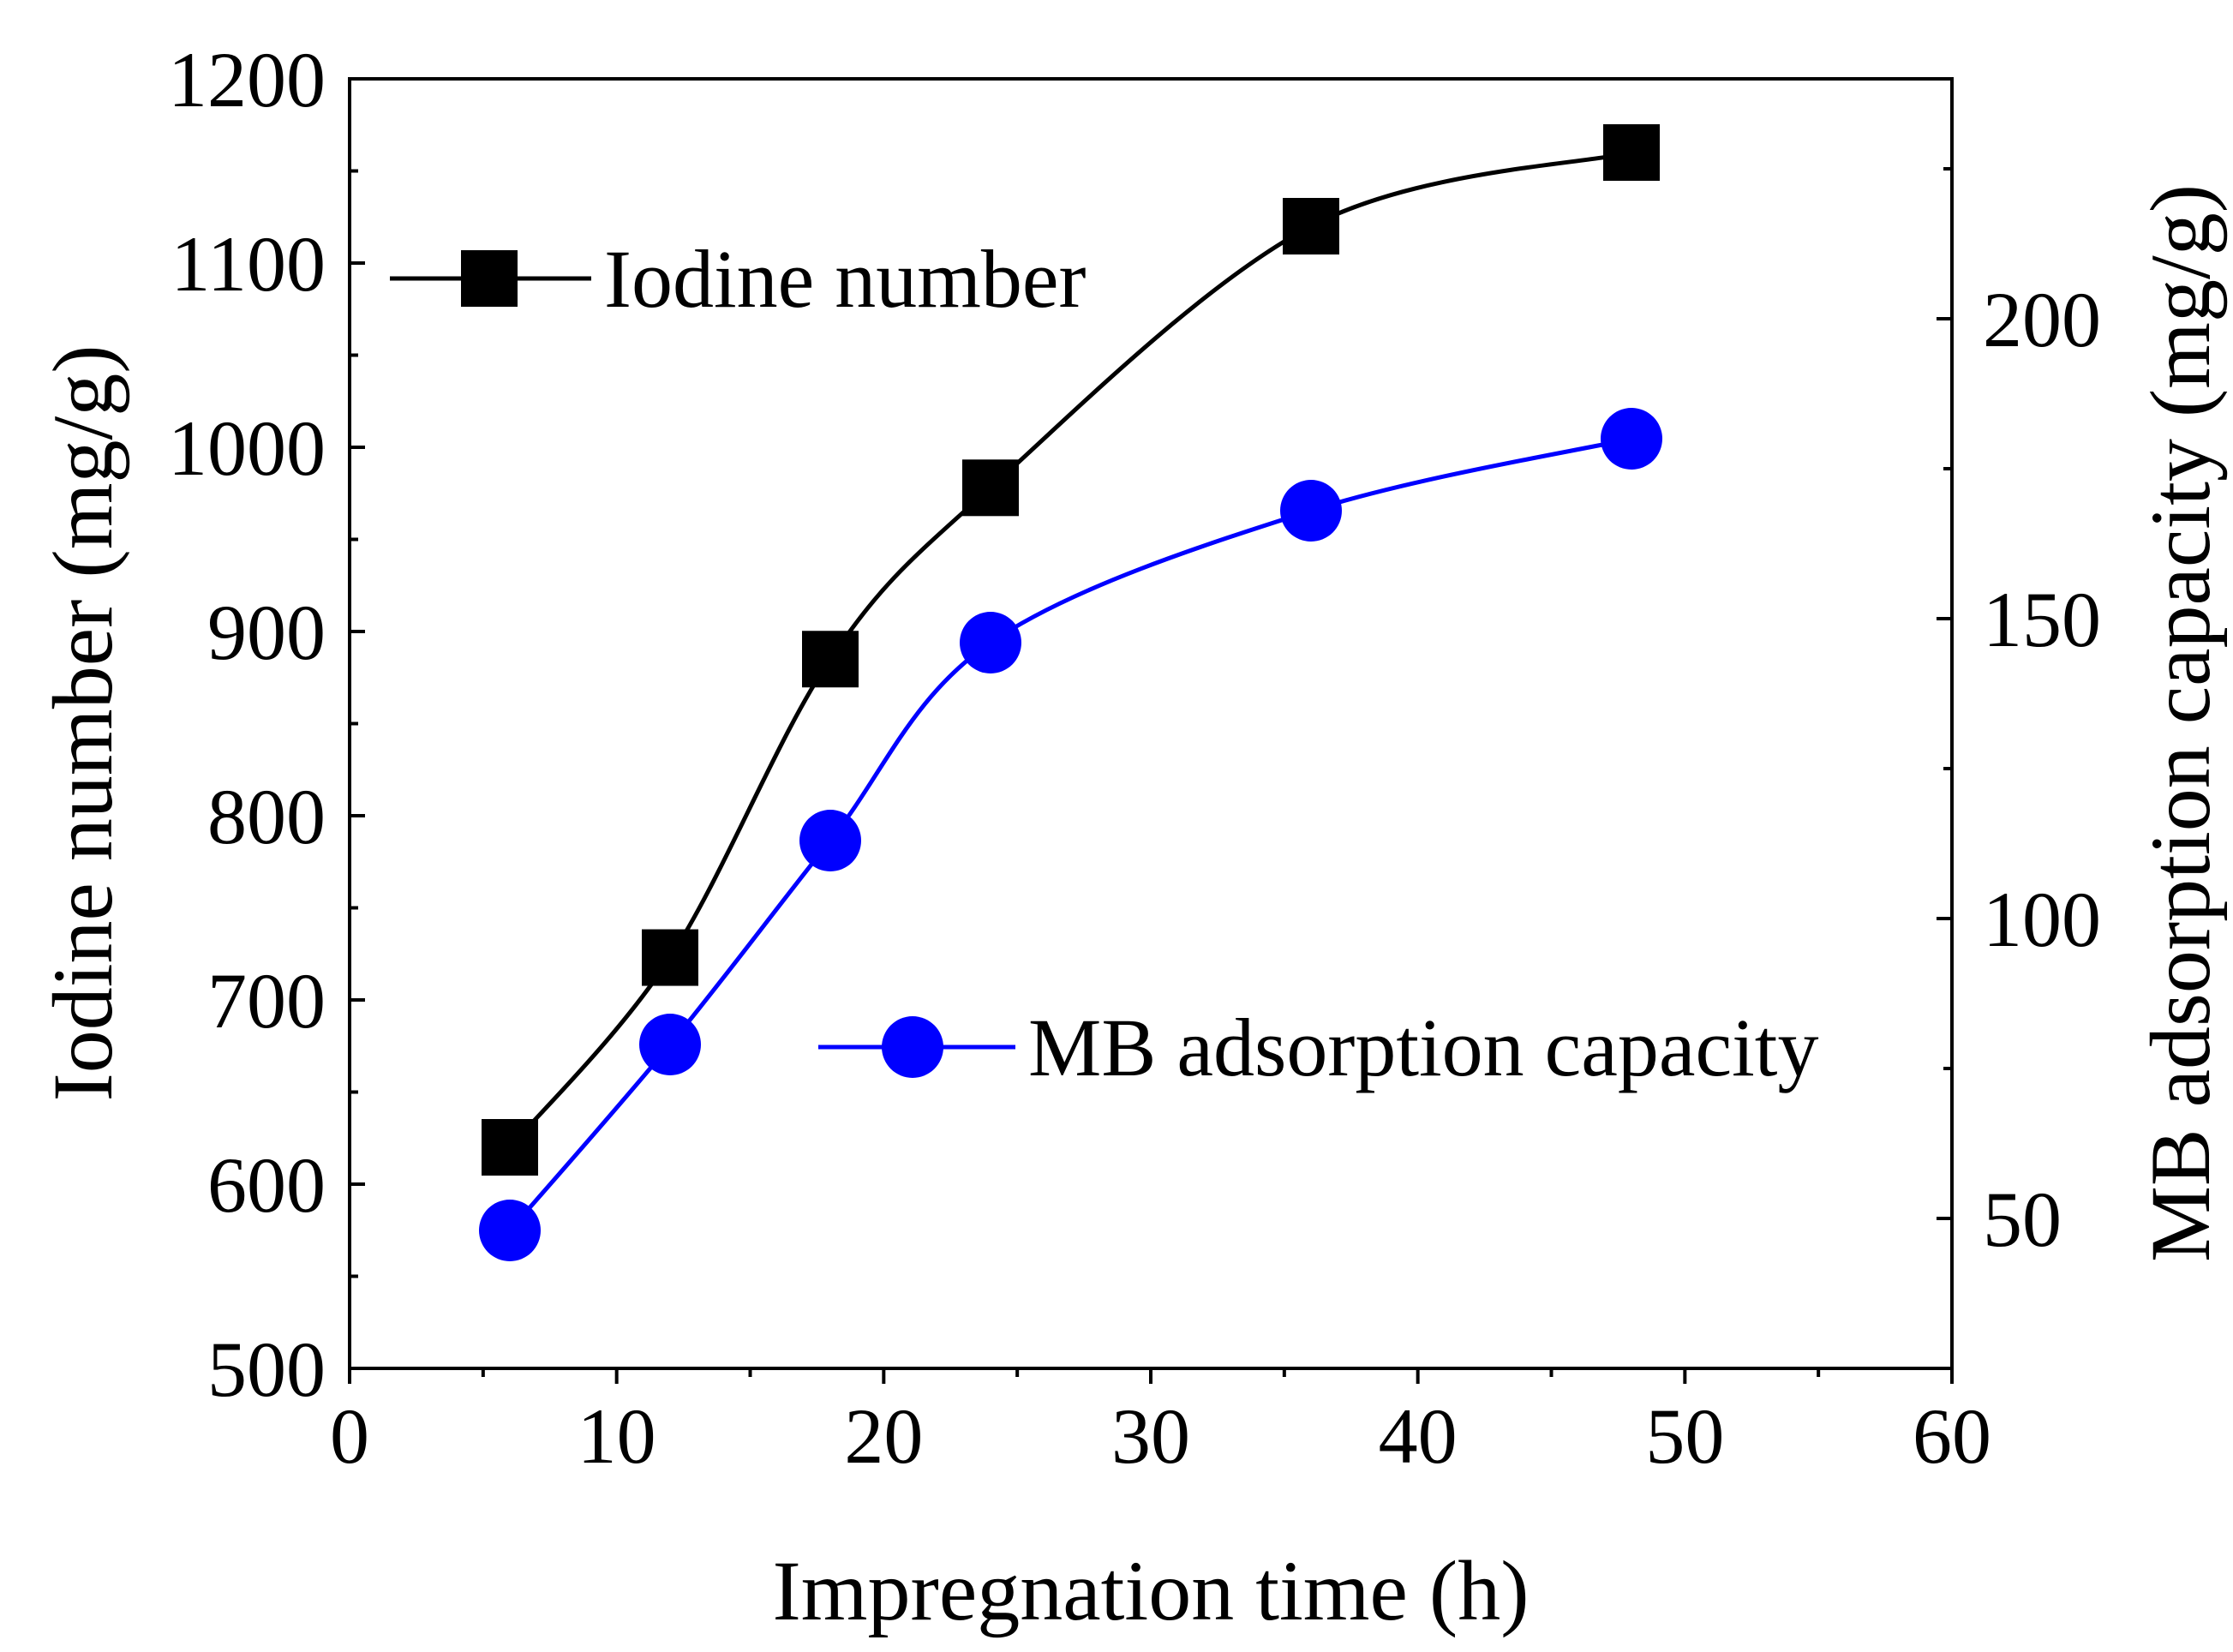 The width and height of the screenshot is (2233, 1652). I want to click on y-left-tick-label-700: 700, so click(266, 1000).